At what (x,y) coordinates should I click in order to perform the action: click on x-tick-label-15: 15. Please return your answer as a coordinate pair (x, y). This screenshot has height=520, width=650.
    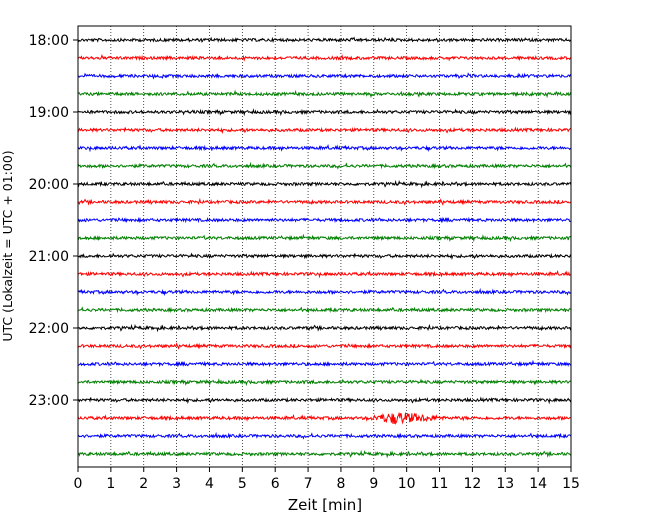
    Looking at the image, I should click on (571, 484).